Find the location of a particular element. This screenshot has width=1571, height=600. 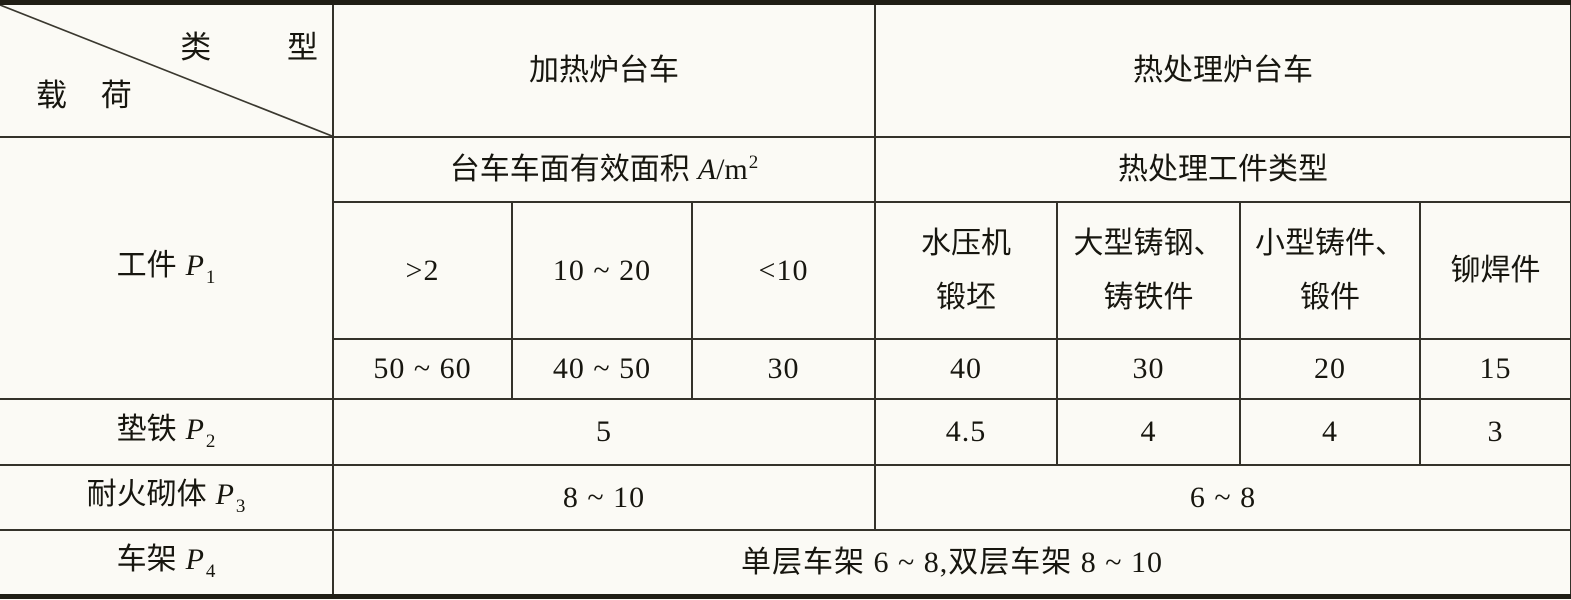

p3-subscript: 3 is located at coordinates (240, 507).